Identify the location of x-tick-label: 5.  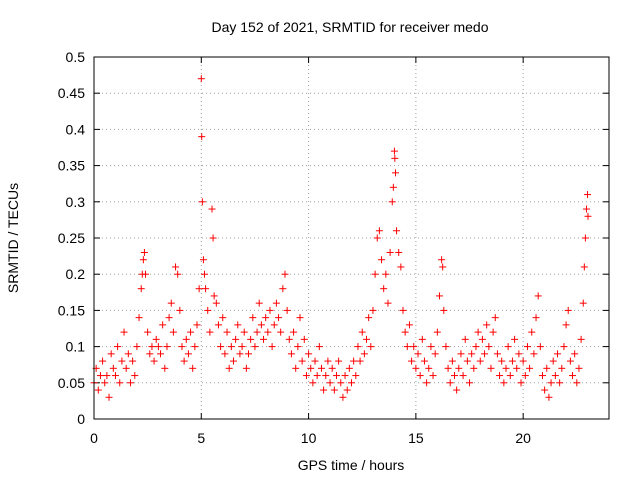
(201, 438).